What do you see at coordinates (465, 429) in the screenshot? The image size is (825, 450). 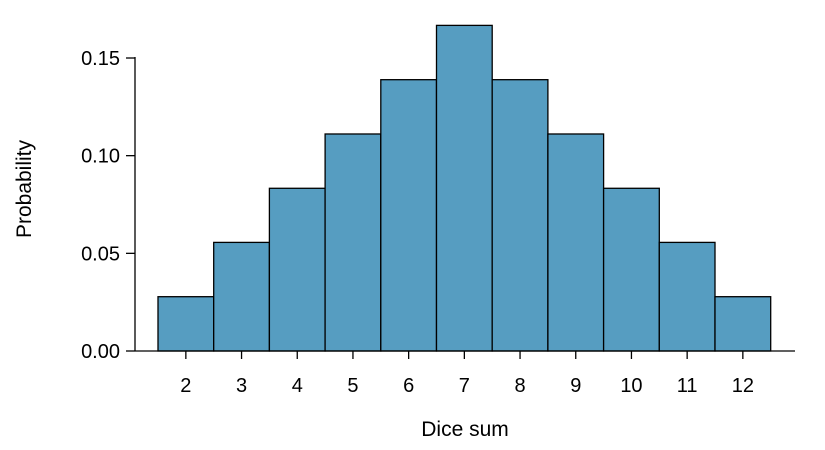 I see `x-axis-title: Dice sum` at bounding box center [465, 429].